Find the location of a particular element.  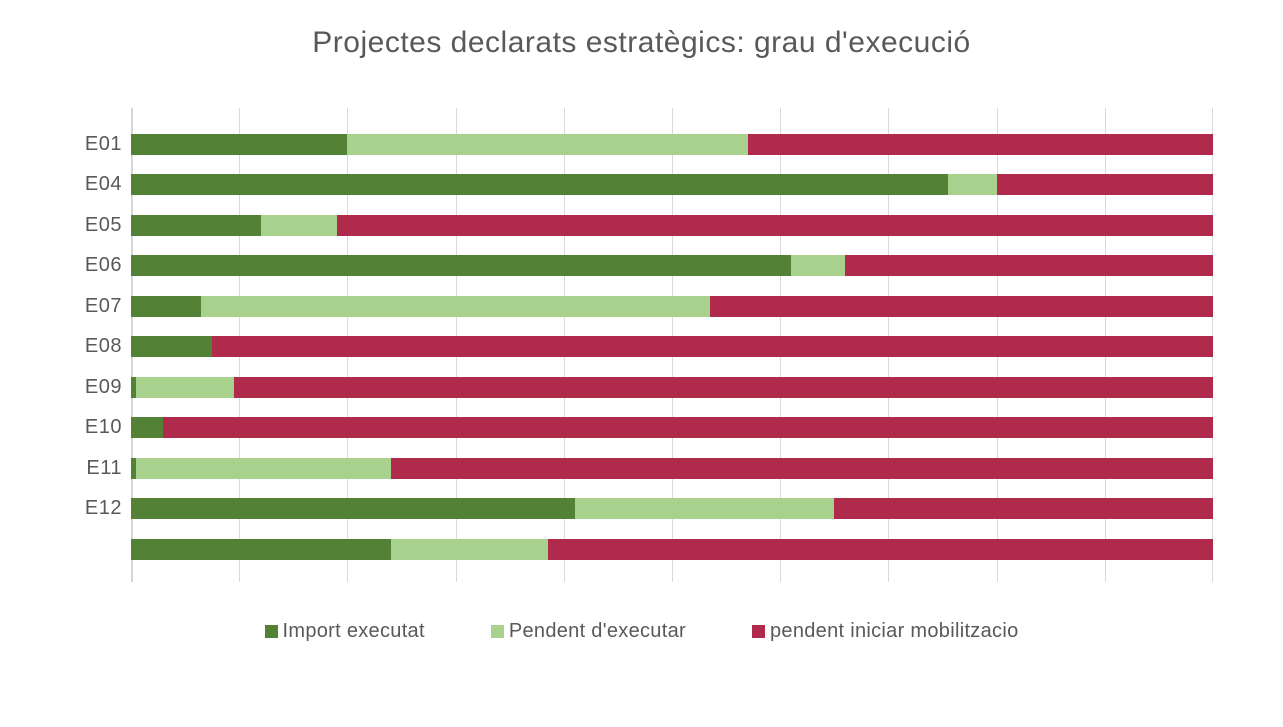

legend-item-pendent-d-executar: Pendent d'executar is located at coordinates (588, 631).